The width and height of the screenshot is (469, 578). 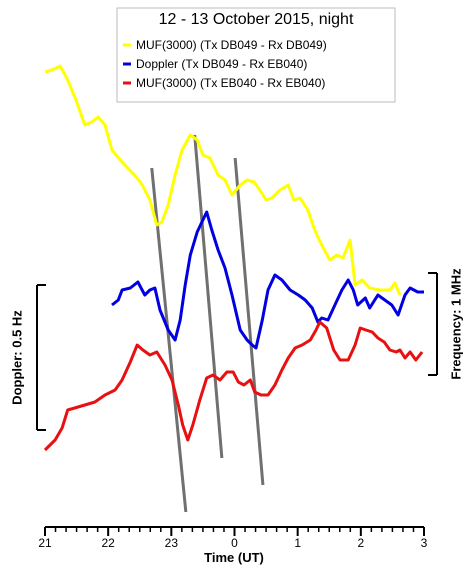 I want to click on legend-label: Doppler (Tx DB049 - Rx EB040), so click(x=221, y=64).